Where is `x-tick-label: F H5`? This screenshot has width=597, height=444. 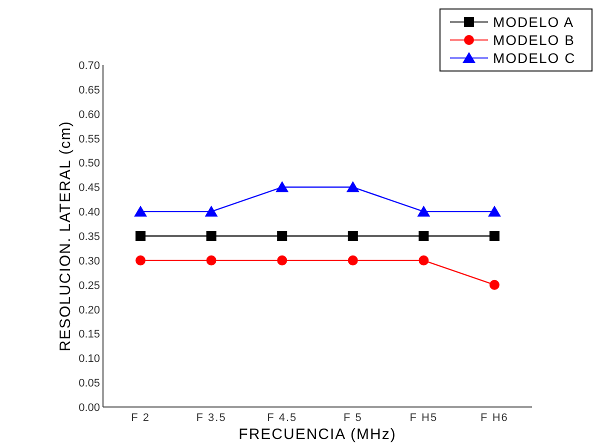 x-tick-label: F H5 is located at coordinates (424, 418).